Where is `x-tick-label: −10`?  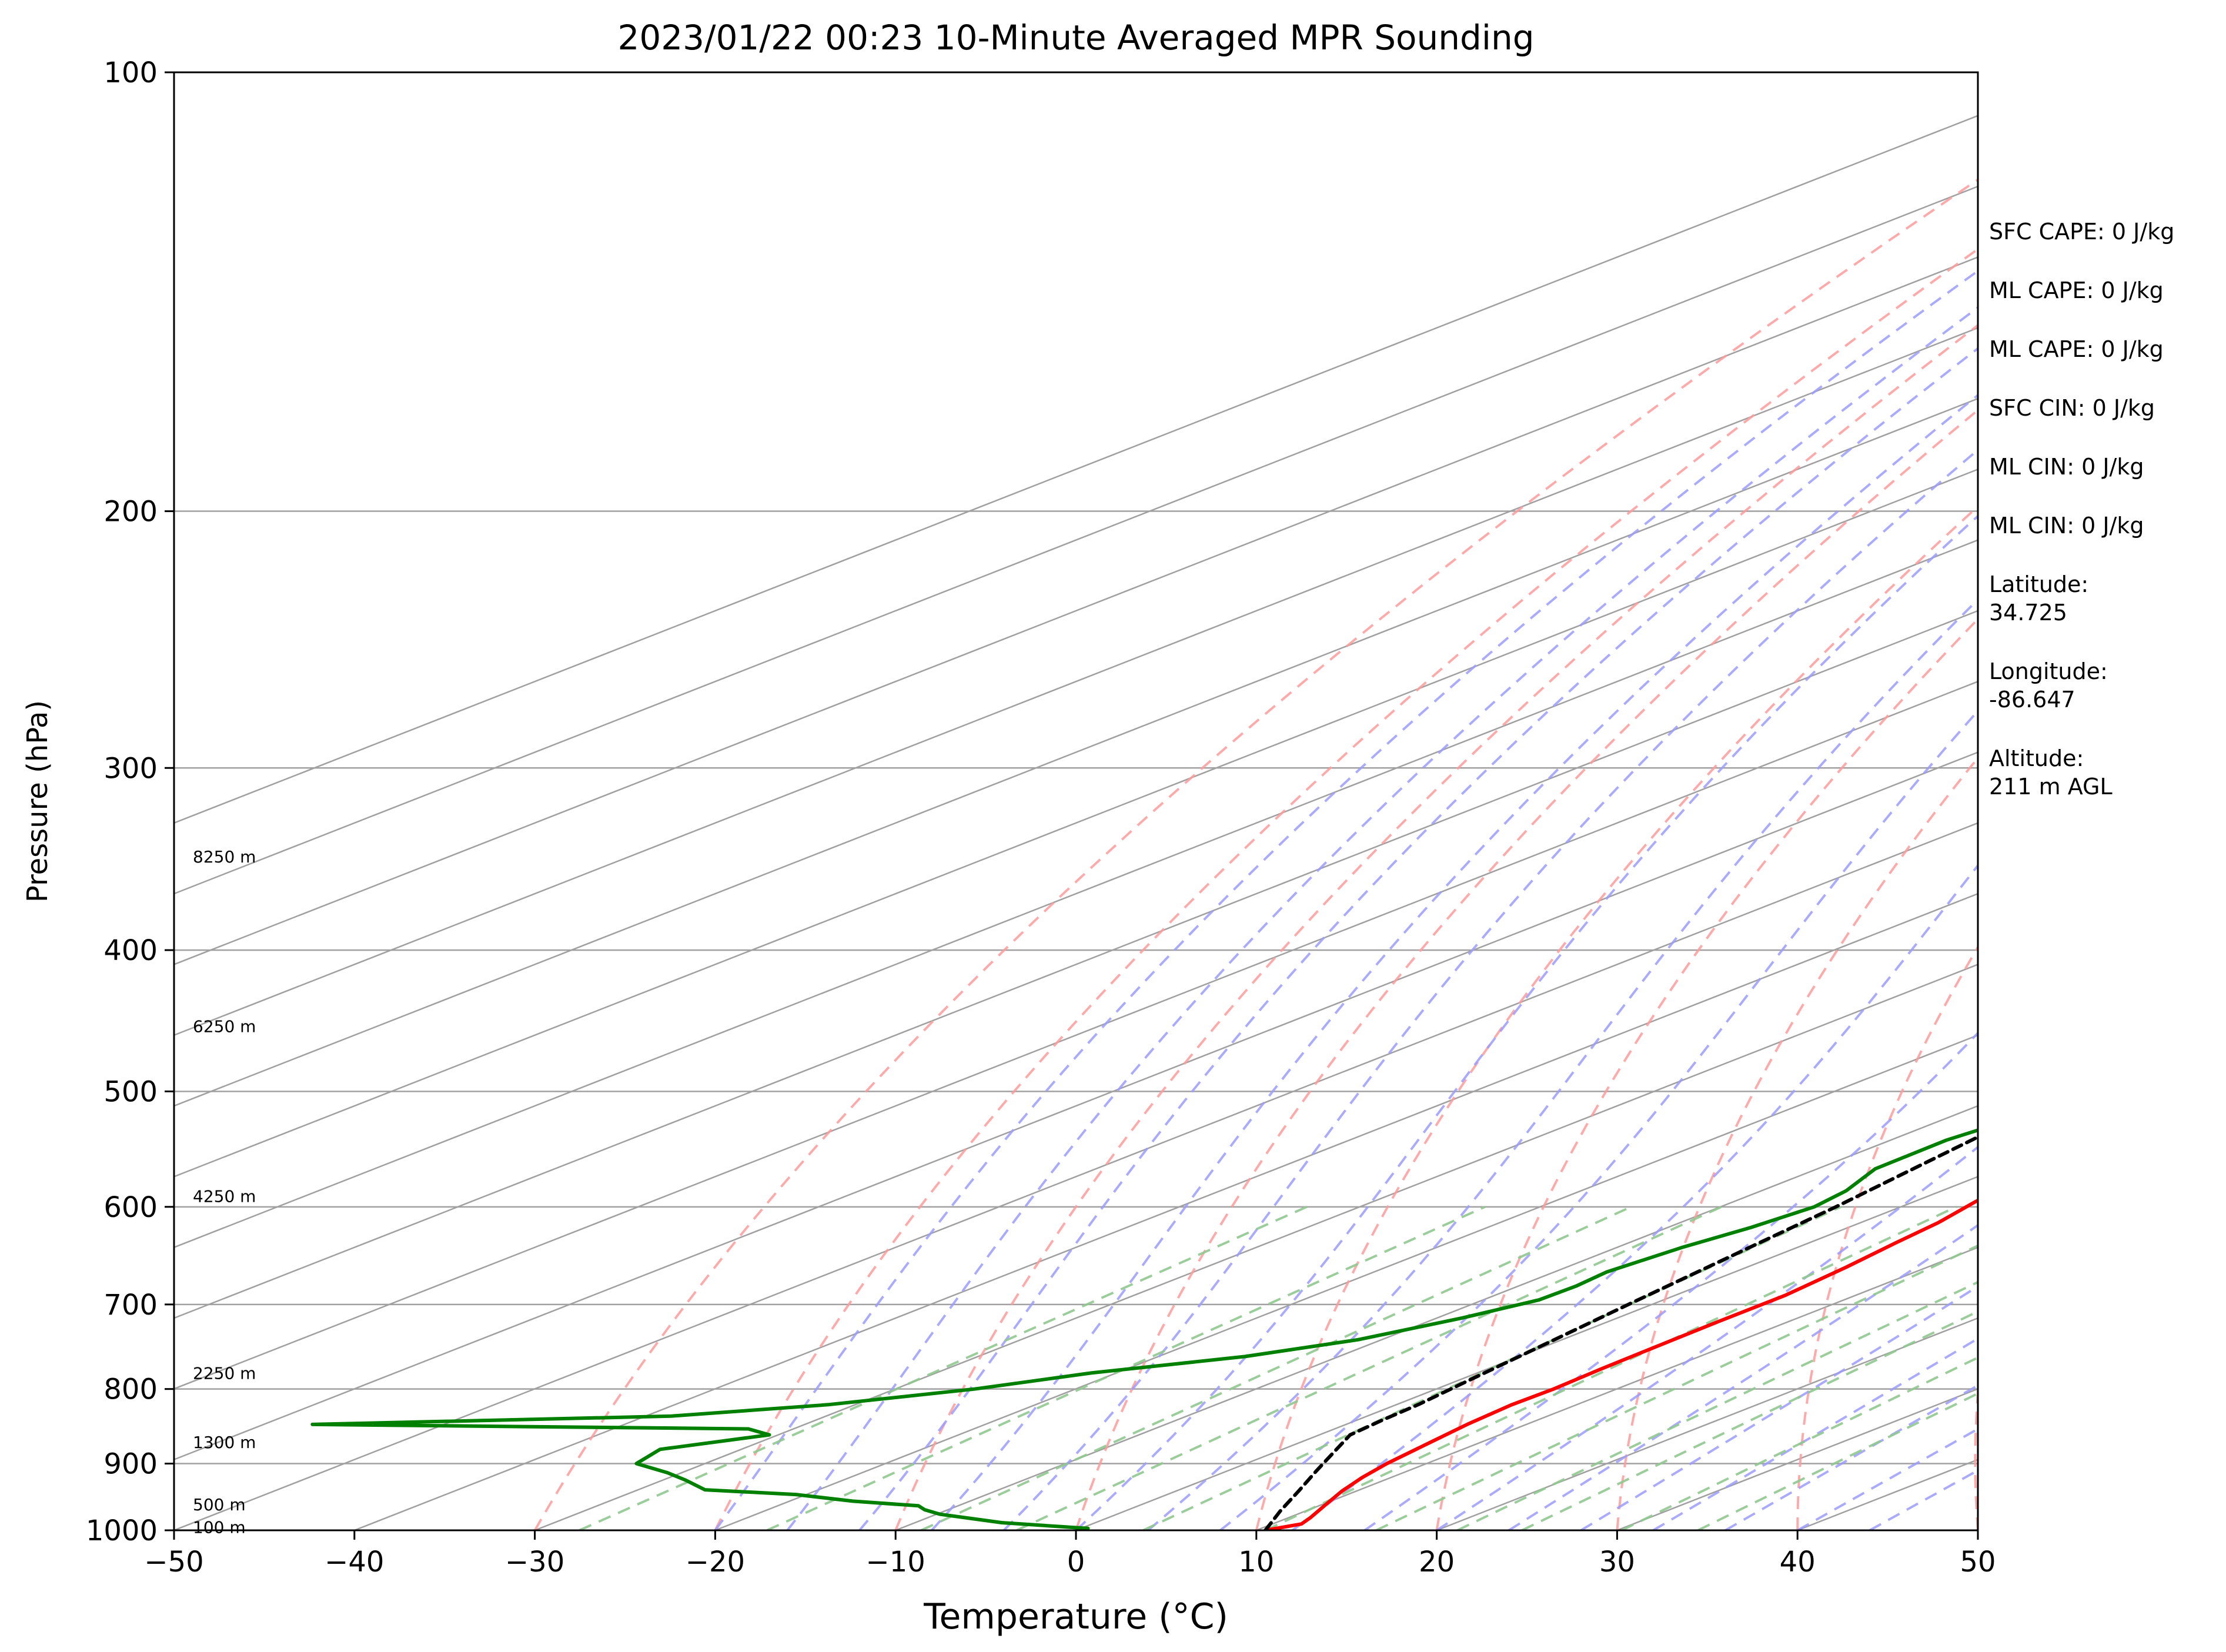
x-tick-label: −10 is located at coordinates (896, 1563).